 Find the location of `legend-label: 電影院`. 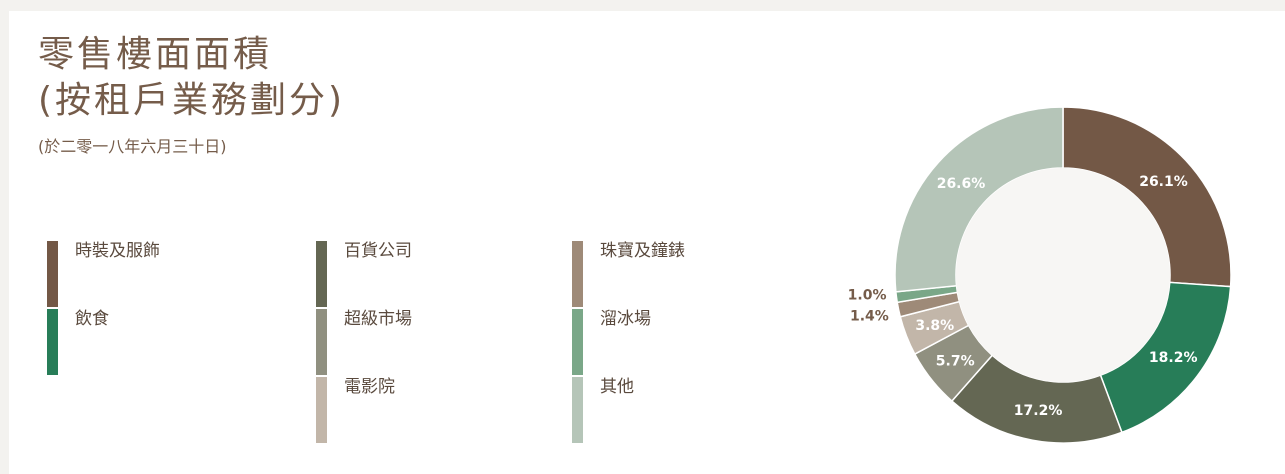

legend-label: 電影院 is located at coordinates (369, 387).